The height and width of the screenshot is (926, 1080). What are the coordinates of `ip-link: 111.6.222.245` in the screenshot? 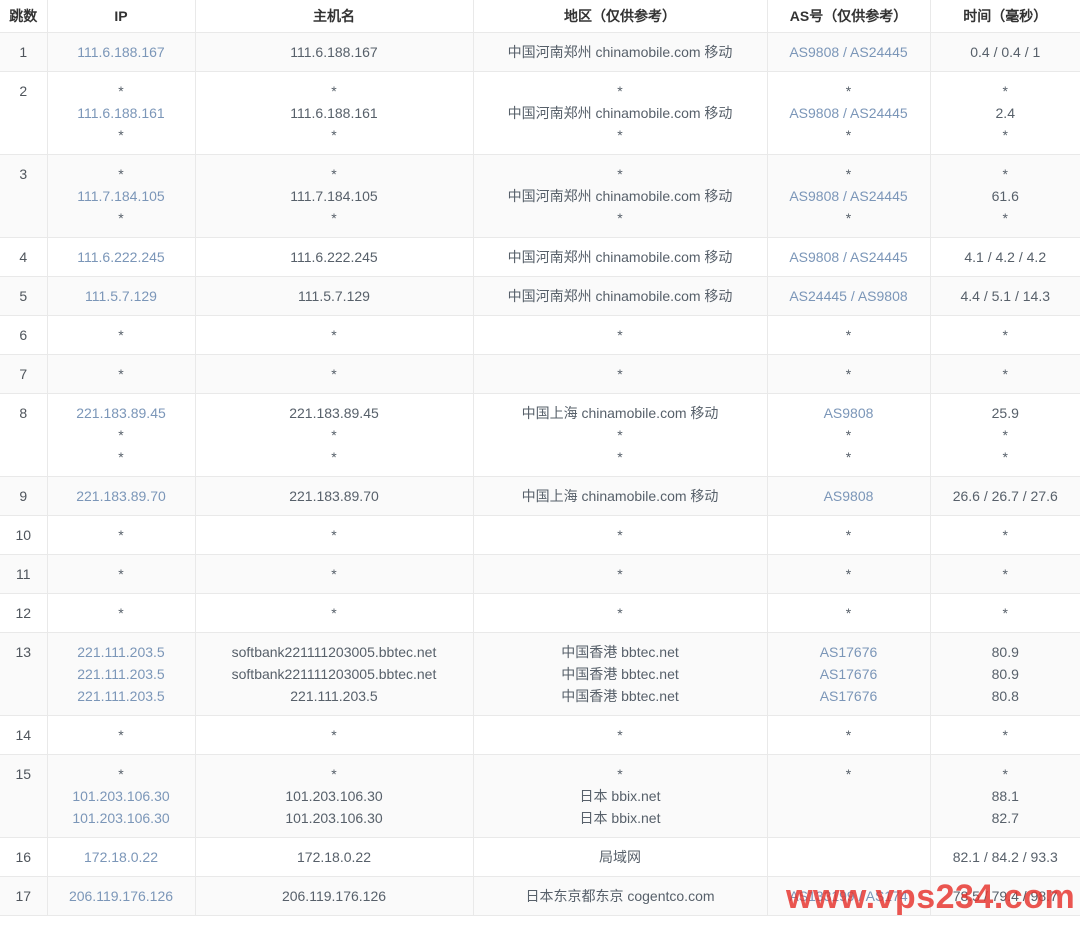 It's located at (121, 257).